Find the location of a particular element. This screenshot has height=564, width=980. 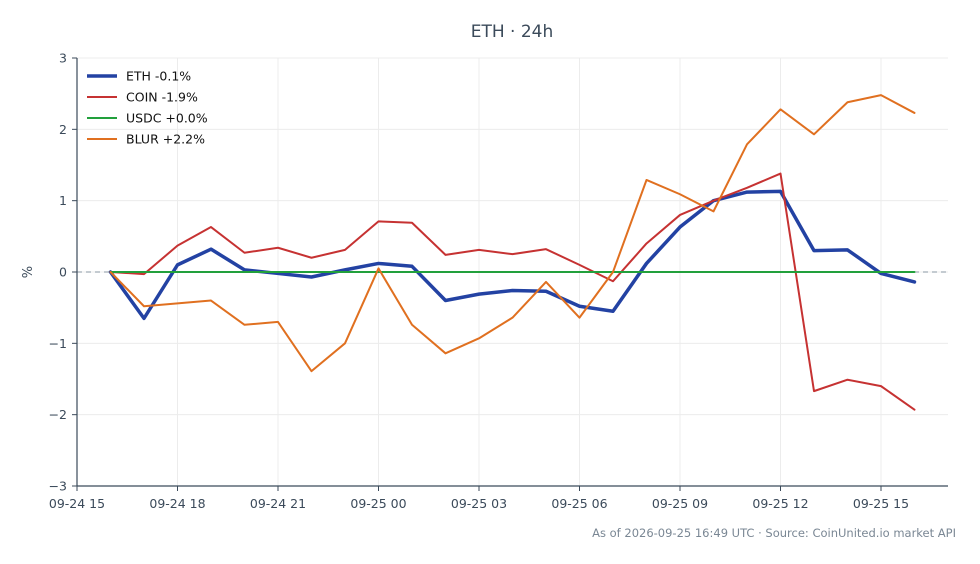

y-tick-label: 0 is located at coordinates (63, 272).